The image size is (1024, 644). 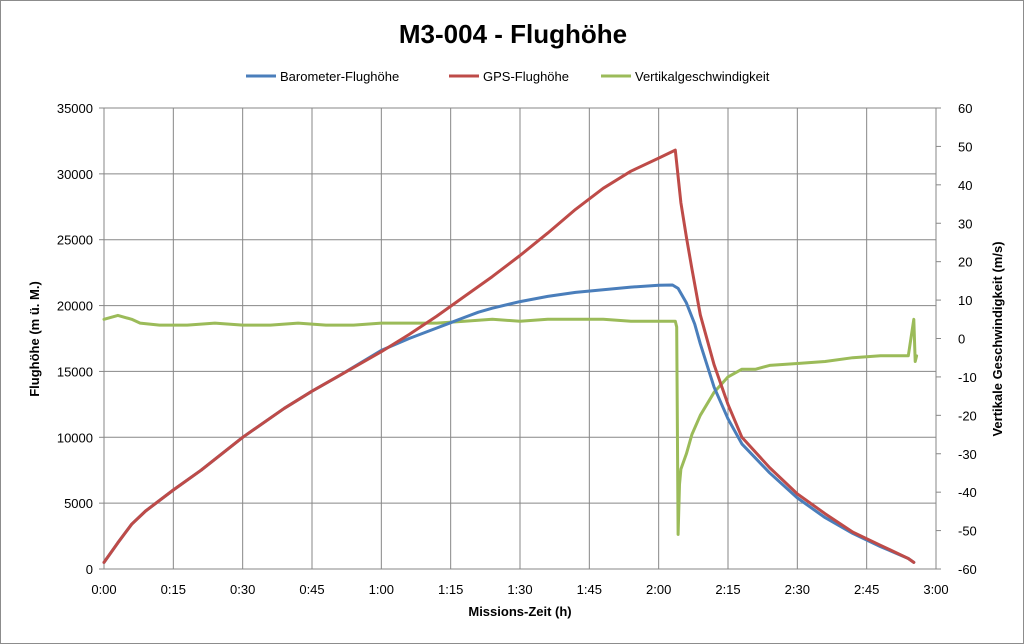 What do you see at coordinates (797, 589) in the screenshot?
I see `x-tick-label: 2:30` at bounding box center [797, 589].